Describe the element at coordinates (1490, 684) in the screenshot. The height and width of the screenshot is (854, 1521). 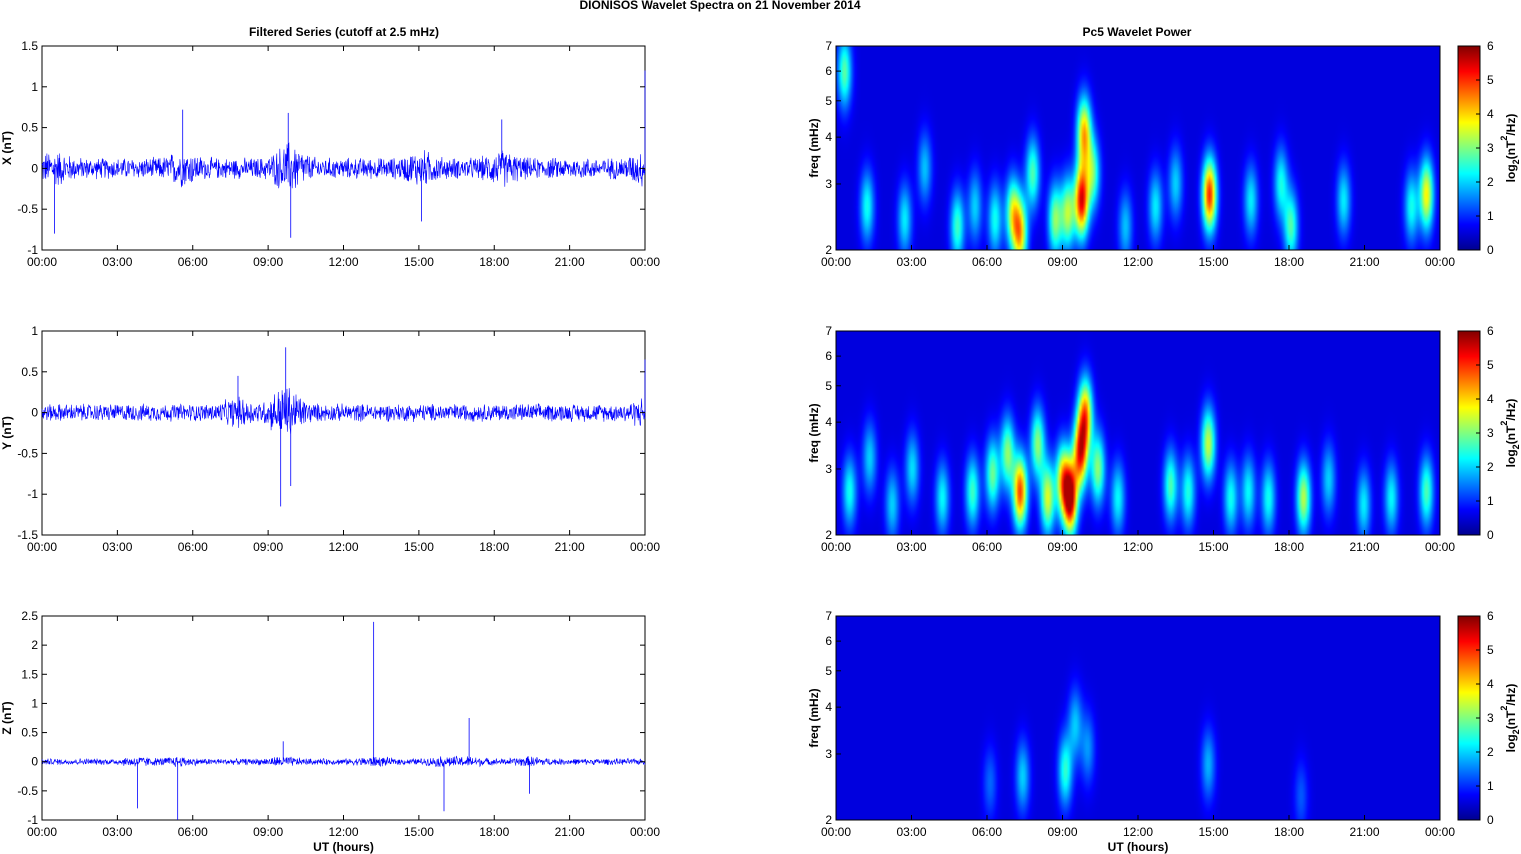
I see `colorbar-tick-label: 4` at that location.